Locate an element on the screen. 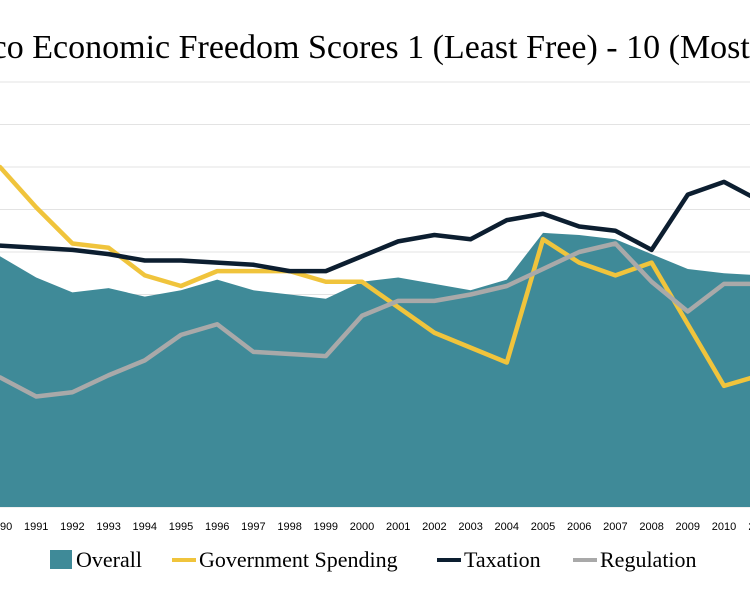 Image resolution: width=750 pixels, height=600 pixels. x-tick-label: 1992 is located at coordinates (72, 527).